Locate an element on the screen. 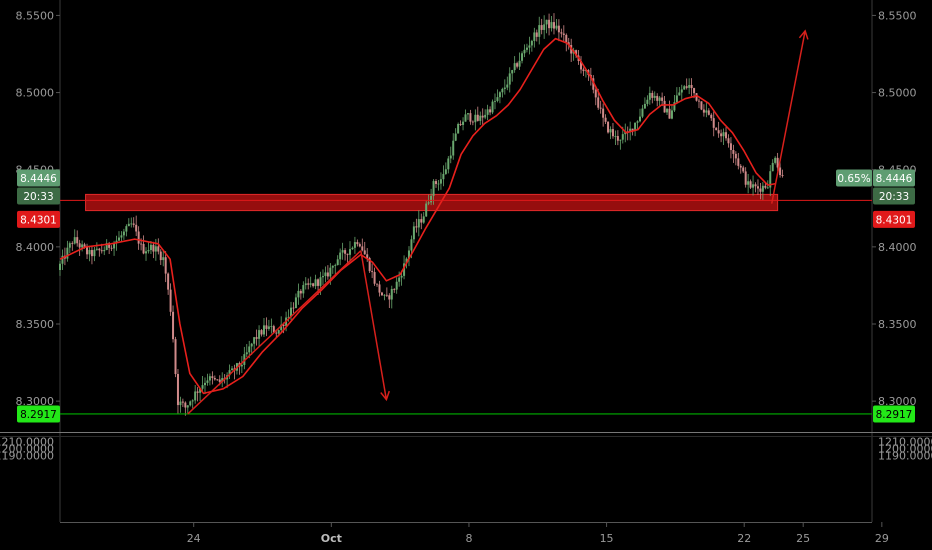 The image size is (932, 550). trendline is located at coordinates (274, 332).